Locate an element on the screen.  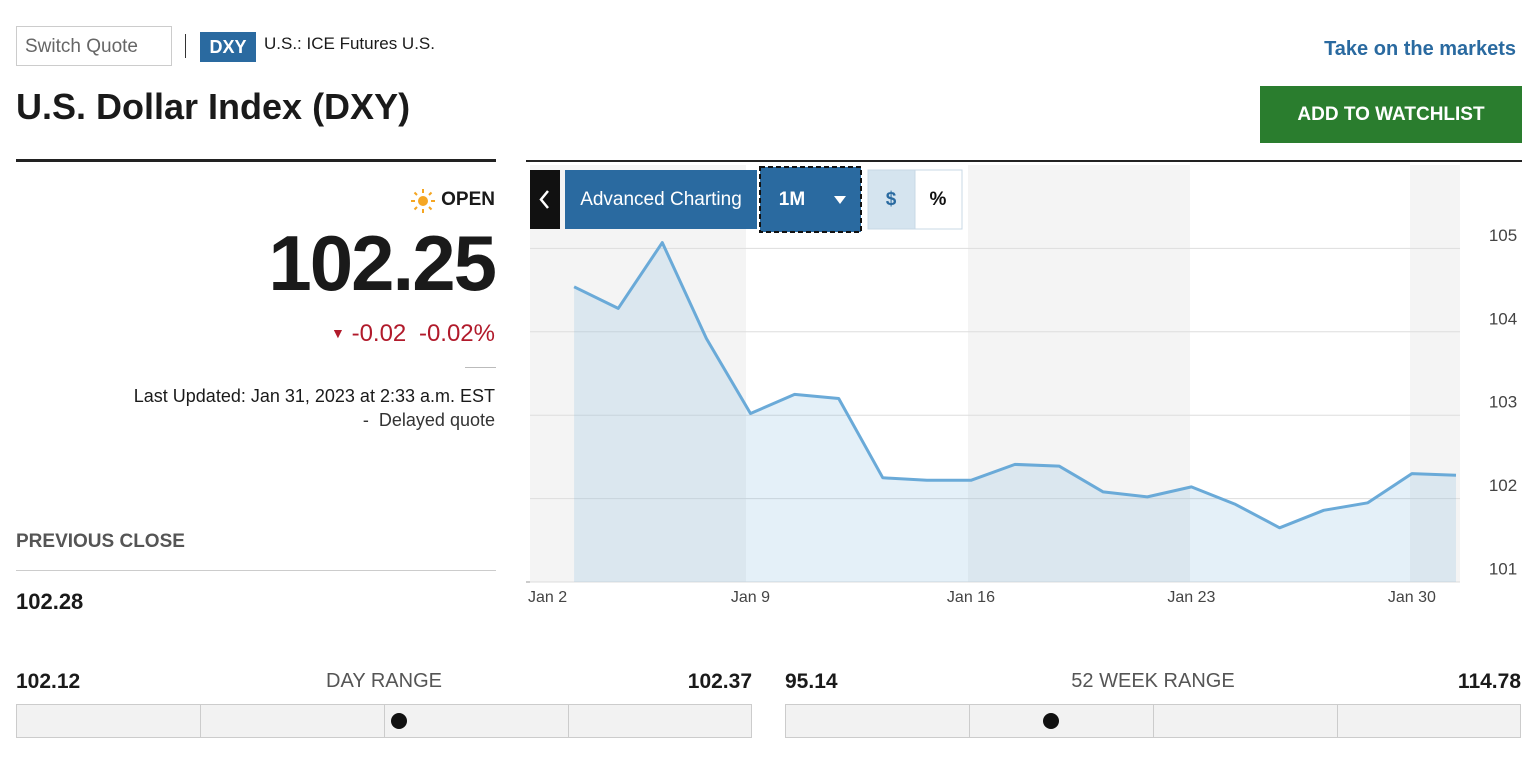
advanced-charting-label: Advanced Charting is located at coordinates (661, 199).